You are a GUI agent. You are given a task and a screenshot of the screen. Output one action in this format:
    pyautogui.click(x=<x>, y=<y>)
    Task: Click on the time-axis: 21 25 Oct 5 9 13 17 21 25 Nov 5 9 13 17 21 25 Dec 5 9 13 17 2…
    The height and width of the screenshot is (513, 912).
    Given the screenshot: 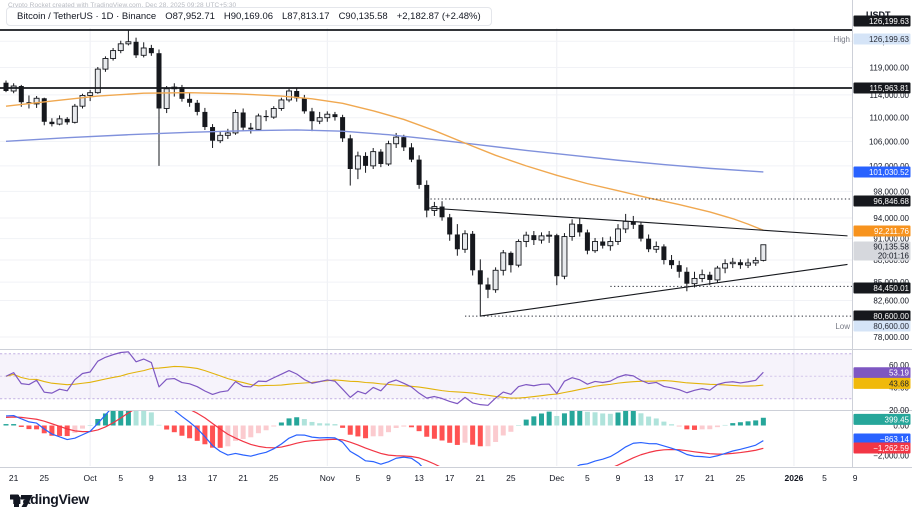 What is the action you would take?
    pyautogui.click(x=433, y=478)
    